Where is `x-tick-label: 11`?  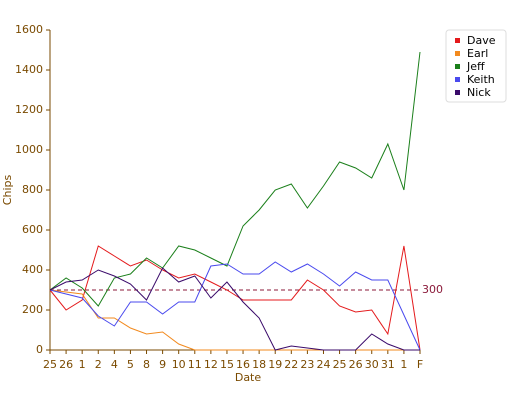 x-tick-label: 11 is located at coordinates (195, 364).